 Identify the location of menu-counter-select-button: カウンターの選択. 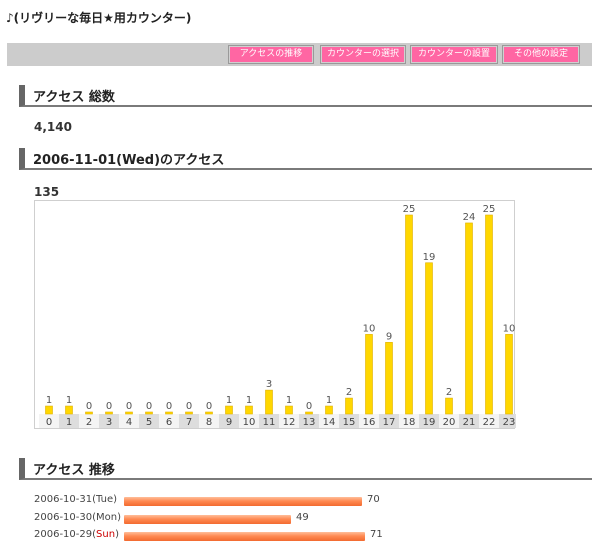
(363, 54).